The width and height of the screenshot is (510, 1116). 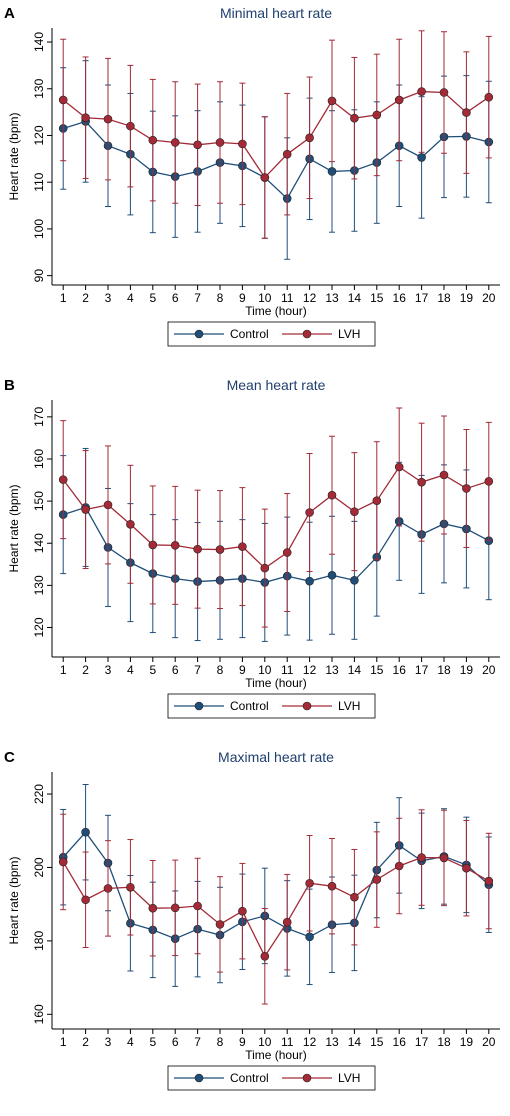 What do you see at coordinates (249, 334) in the screenshot?
I see `legend-label: Control` at bounding box center [249, 334].